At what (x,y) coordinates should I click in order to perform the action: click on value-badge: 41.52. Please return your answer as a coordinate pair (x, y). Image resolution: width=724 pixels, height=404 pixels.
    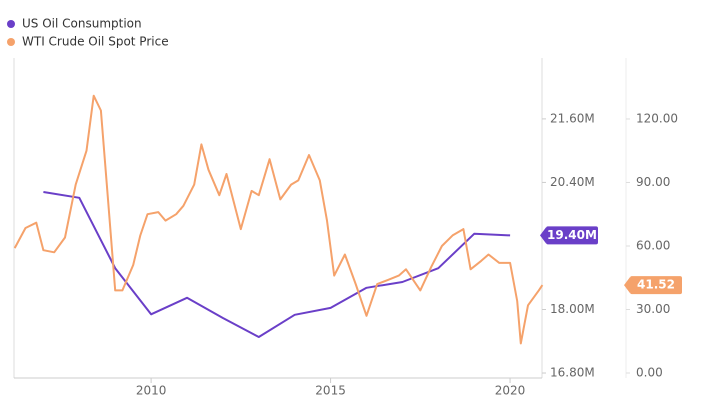
    Looking at the image, I should click on (653, 285).